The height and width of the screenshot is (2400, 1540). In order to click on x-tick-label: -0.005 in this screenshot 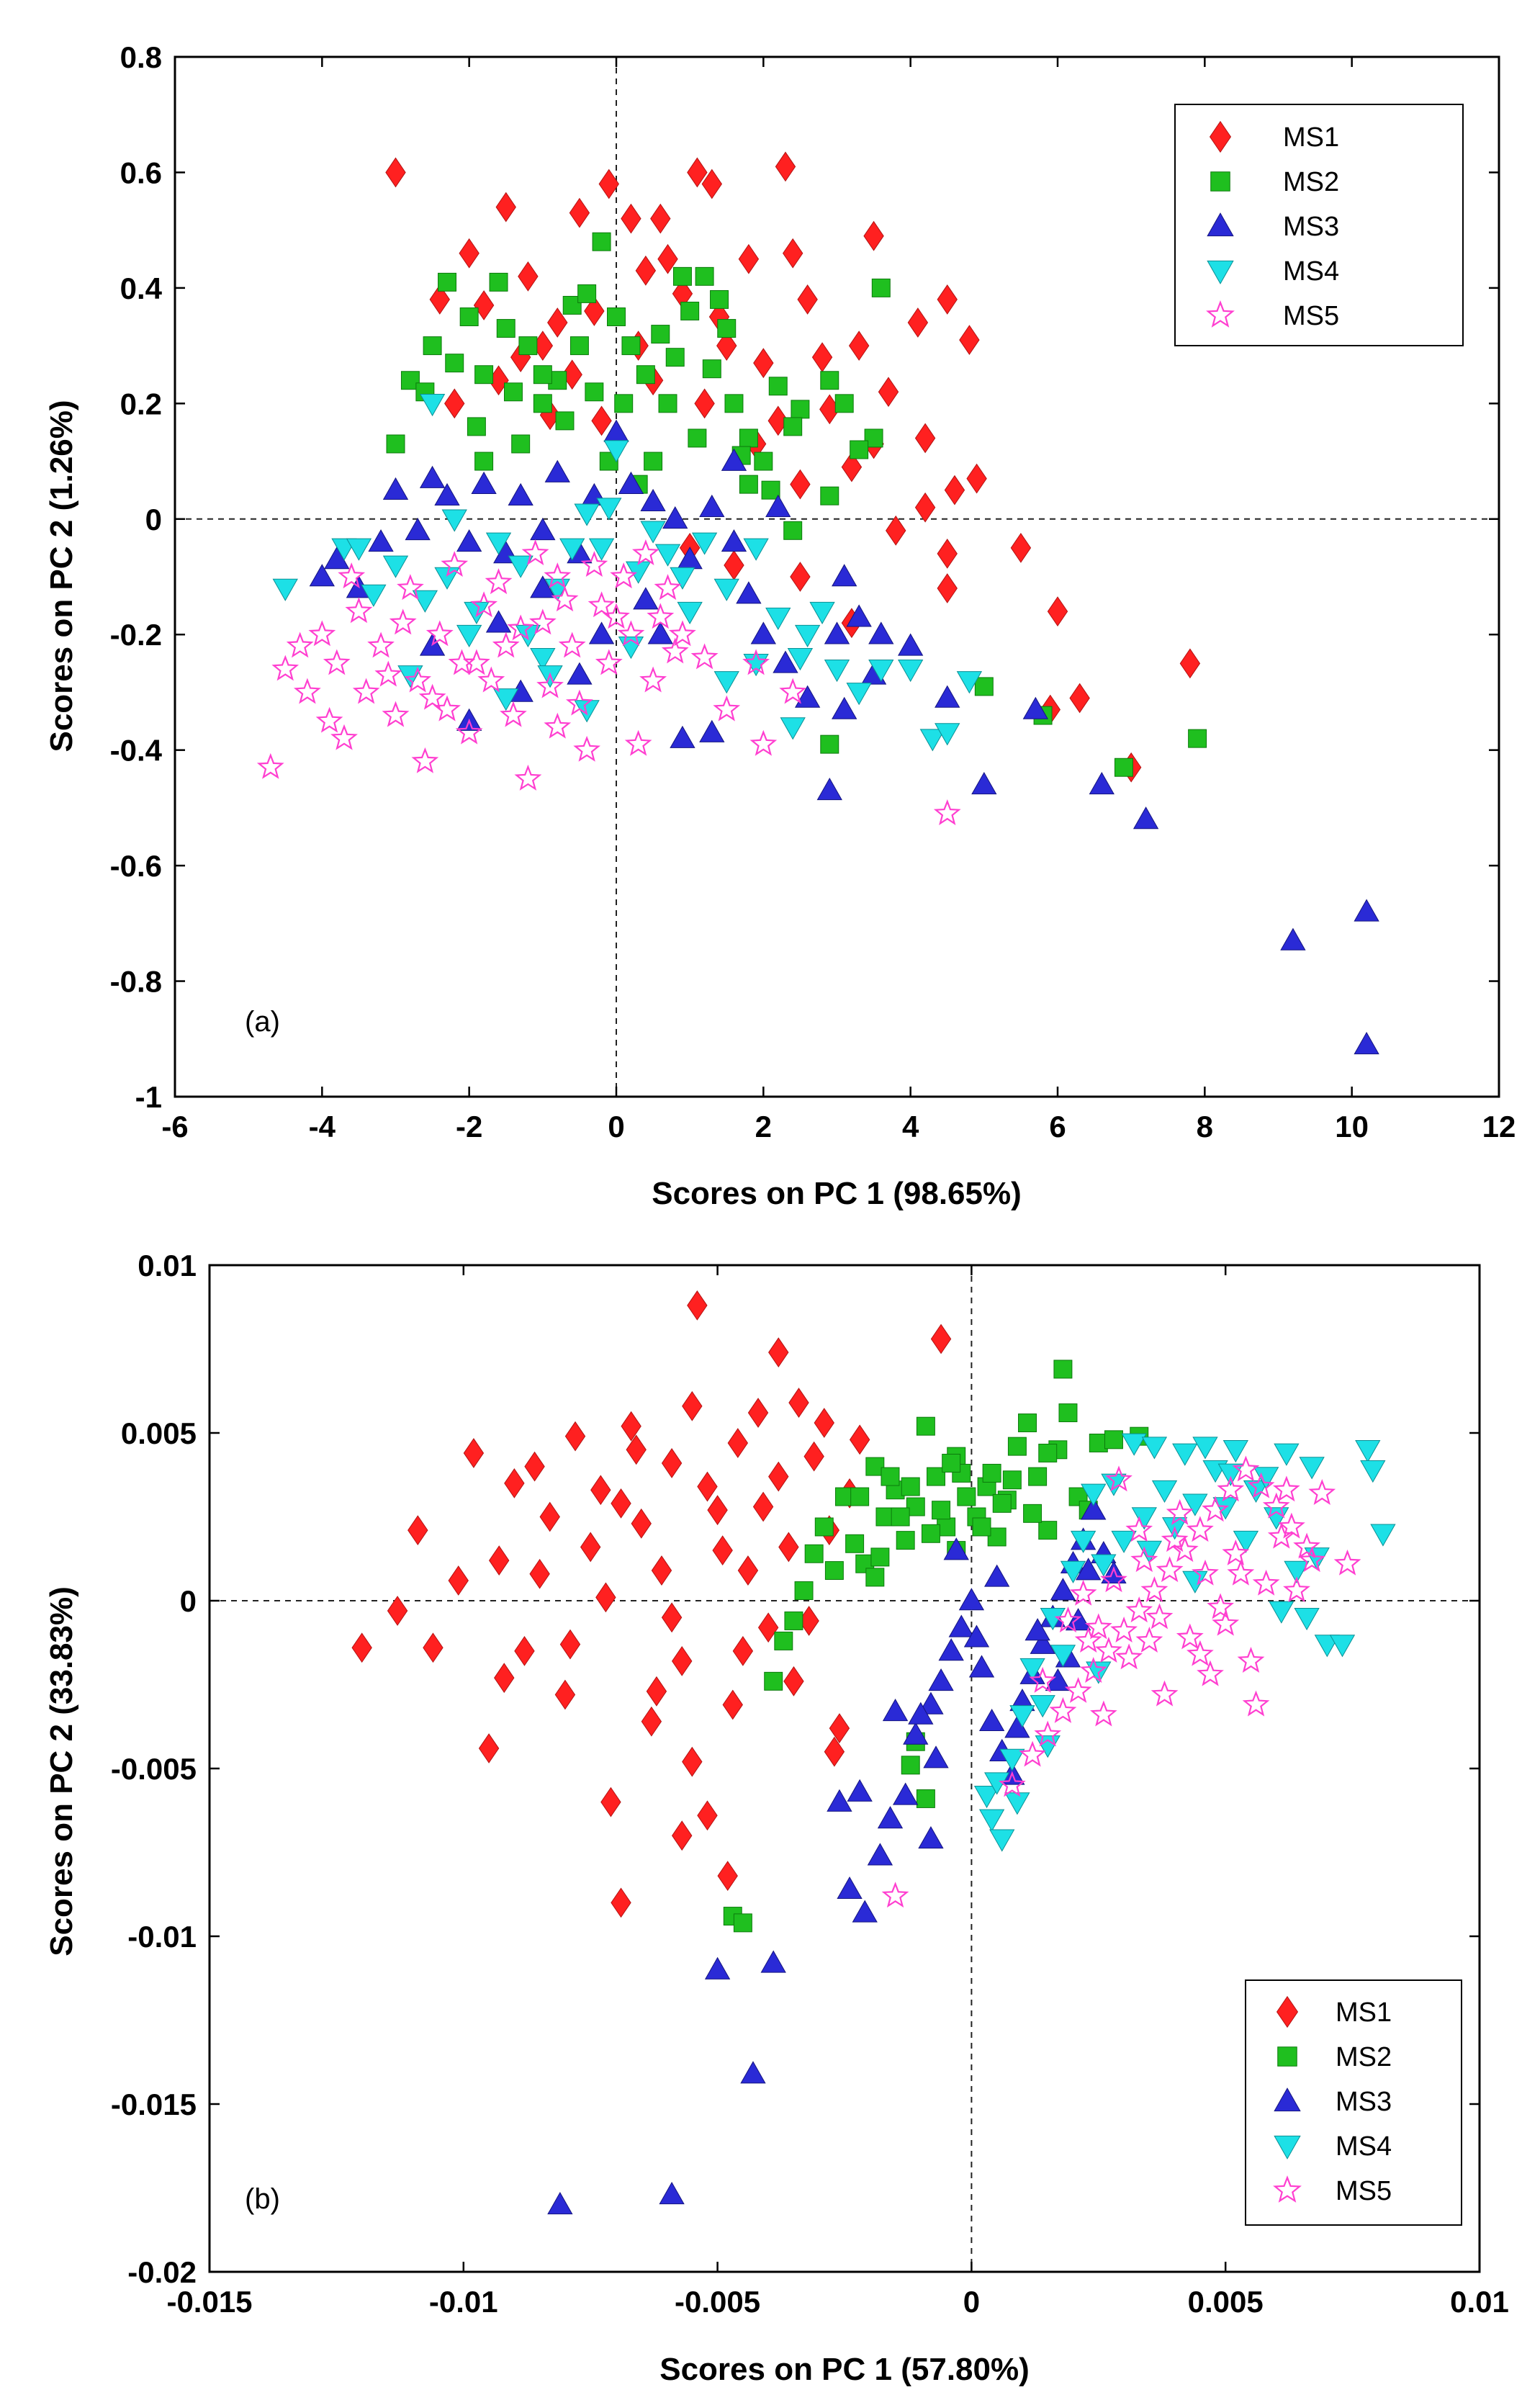, I will do `click(717, 2302)`.